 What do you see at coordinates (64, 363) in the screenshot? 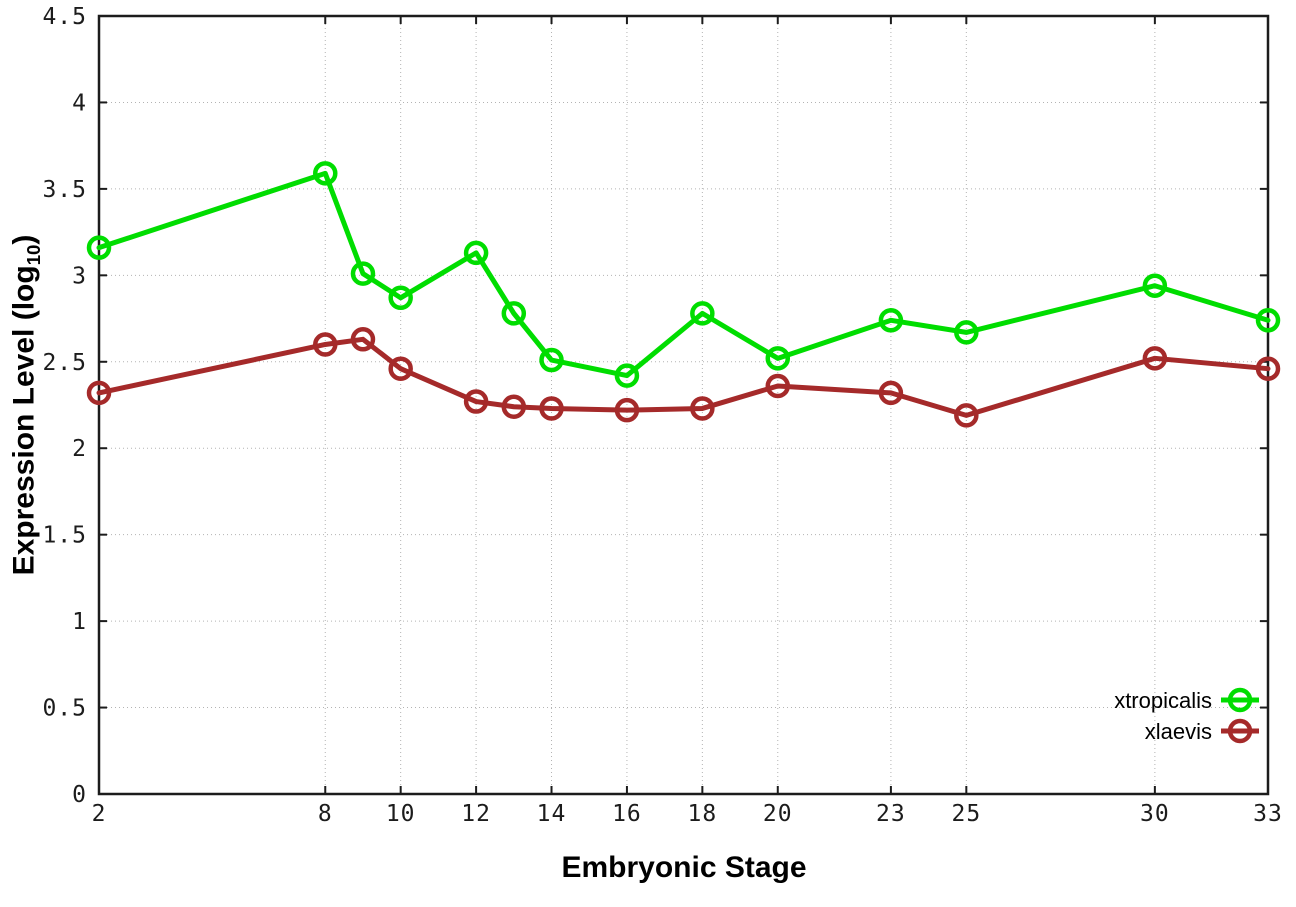
I see `y-tick-label: 2.5` at bounding box center [64, 363].